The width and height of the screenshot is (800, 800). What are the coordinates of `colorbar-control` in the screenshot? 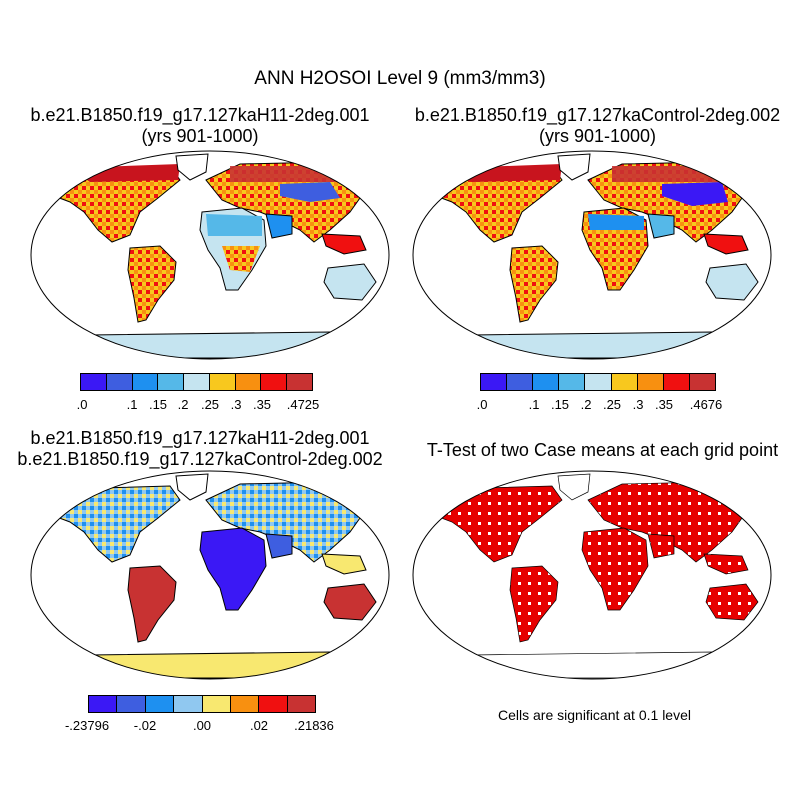 It's located at (598, 382).